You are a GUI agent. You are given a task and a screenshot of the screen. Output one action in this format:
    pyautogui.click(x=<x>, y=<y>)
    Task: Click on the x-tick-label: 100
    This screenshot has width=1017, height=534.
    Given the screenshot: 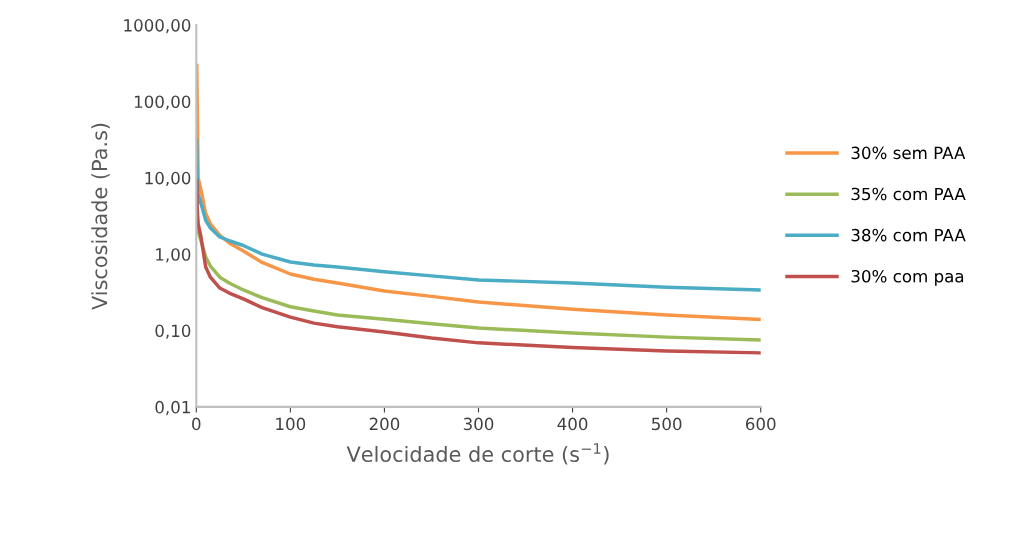 What is the action you would take?
    pyautogui.click(x=291, y=424)
    